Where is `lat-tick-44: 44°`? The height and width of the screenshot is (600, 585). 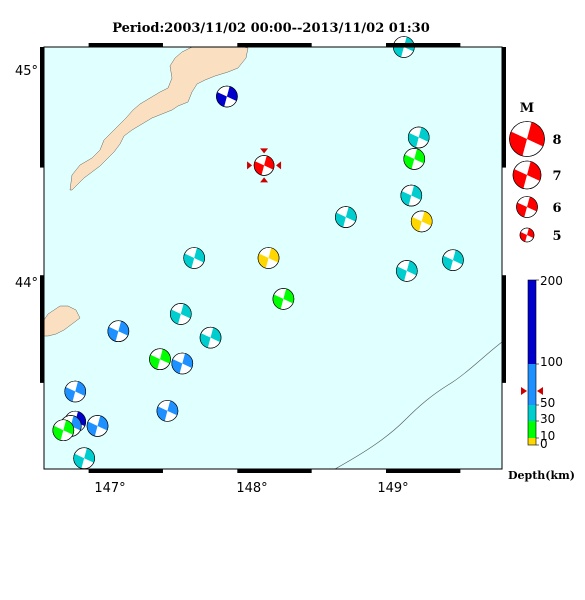 lat-tick-44: 44° is located at coordinates (26, 283).